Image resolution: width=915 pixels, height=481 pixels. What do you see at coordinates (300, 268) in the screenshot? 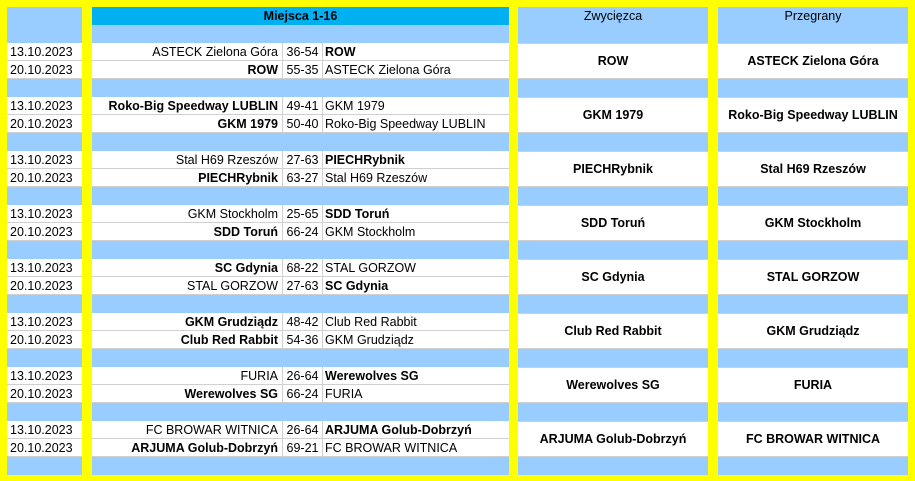
I see `match-row: SC Gdynia 68-22 STAL GORZOW` at bounding box center [300, 268].